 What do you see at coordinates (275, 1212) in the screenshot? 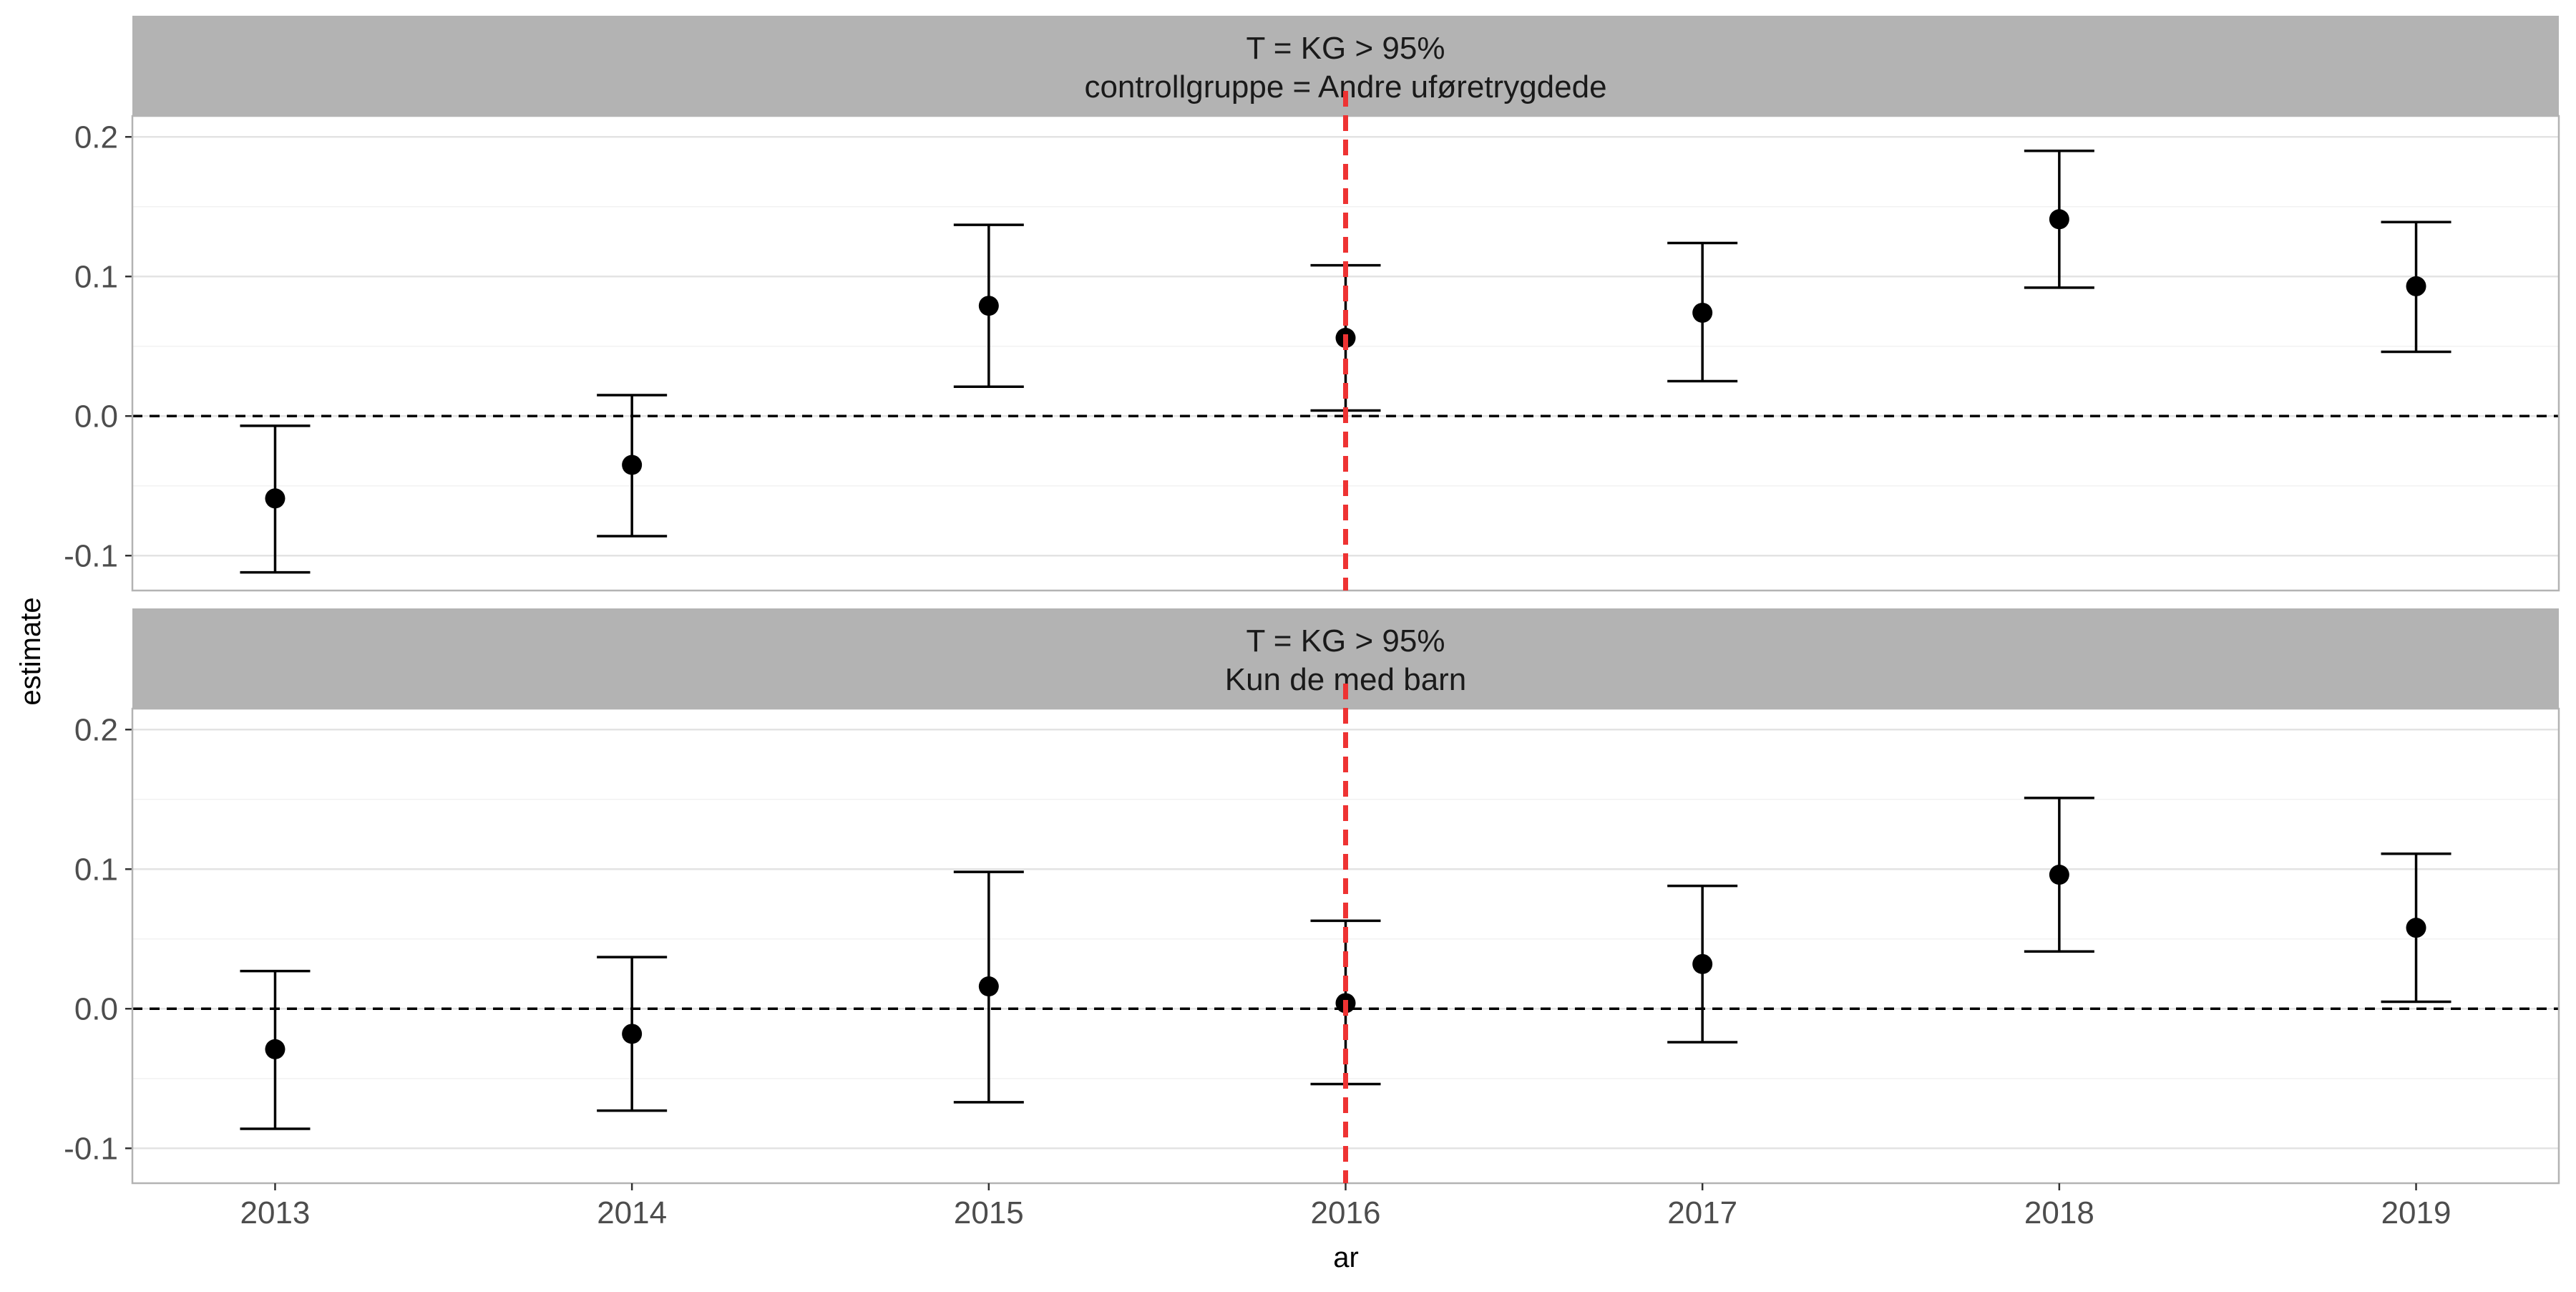
I see `x-tick-label: 2013` at bounding box center [275, 1212].